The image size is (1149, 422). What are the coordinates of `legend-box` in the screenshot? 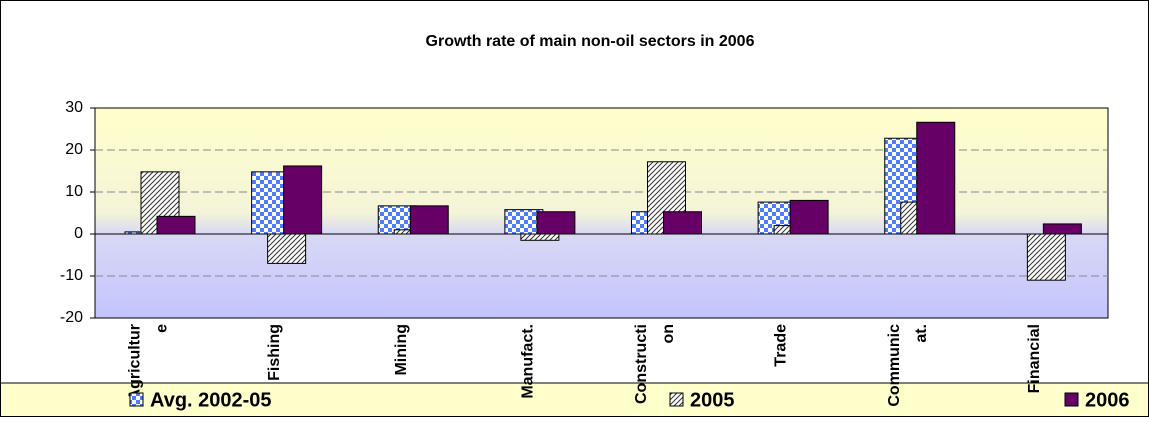 It's located at (574, 399).